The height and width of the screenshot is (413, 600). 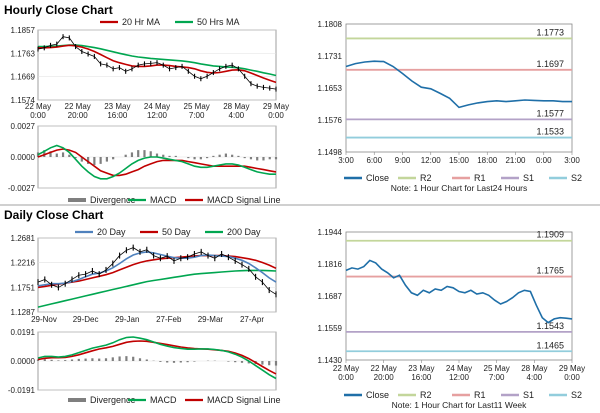 What do you see at coordinates (330, 24) in the screenshot?
I see `y-tick-label: 1.1808` at bounding box center [330, 24].